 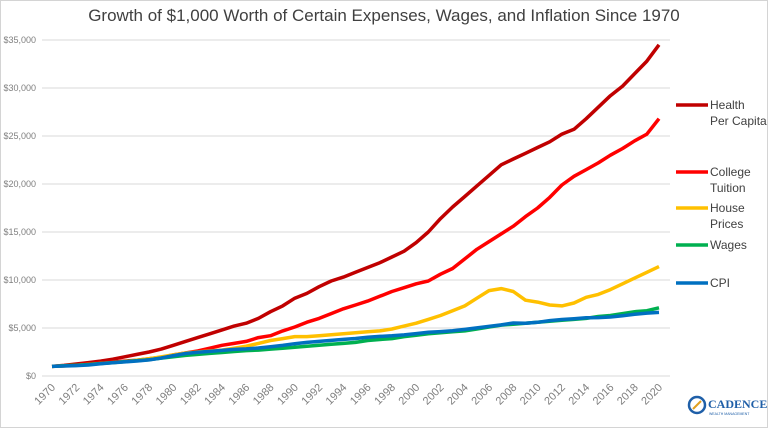 What do you see at coordinates (240, 395) in the screenshot?
I see `x-tick-label: 1986` at bounding box center [240, 395].